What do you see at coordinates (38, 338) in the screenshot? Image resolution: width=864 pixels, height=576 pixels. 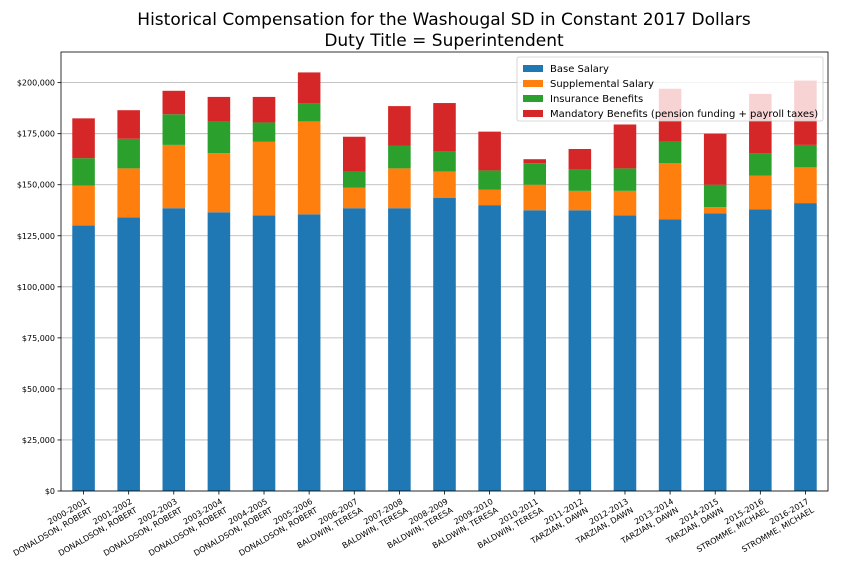 I see `y-tick-label: $75,000` at bounding box center [38, 338].